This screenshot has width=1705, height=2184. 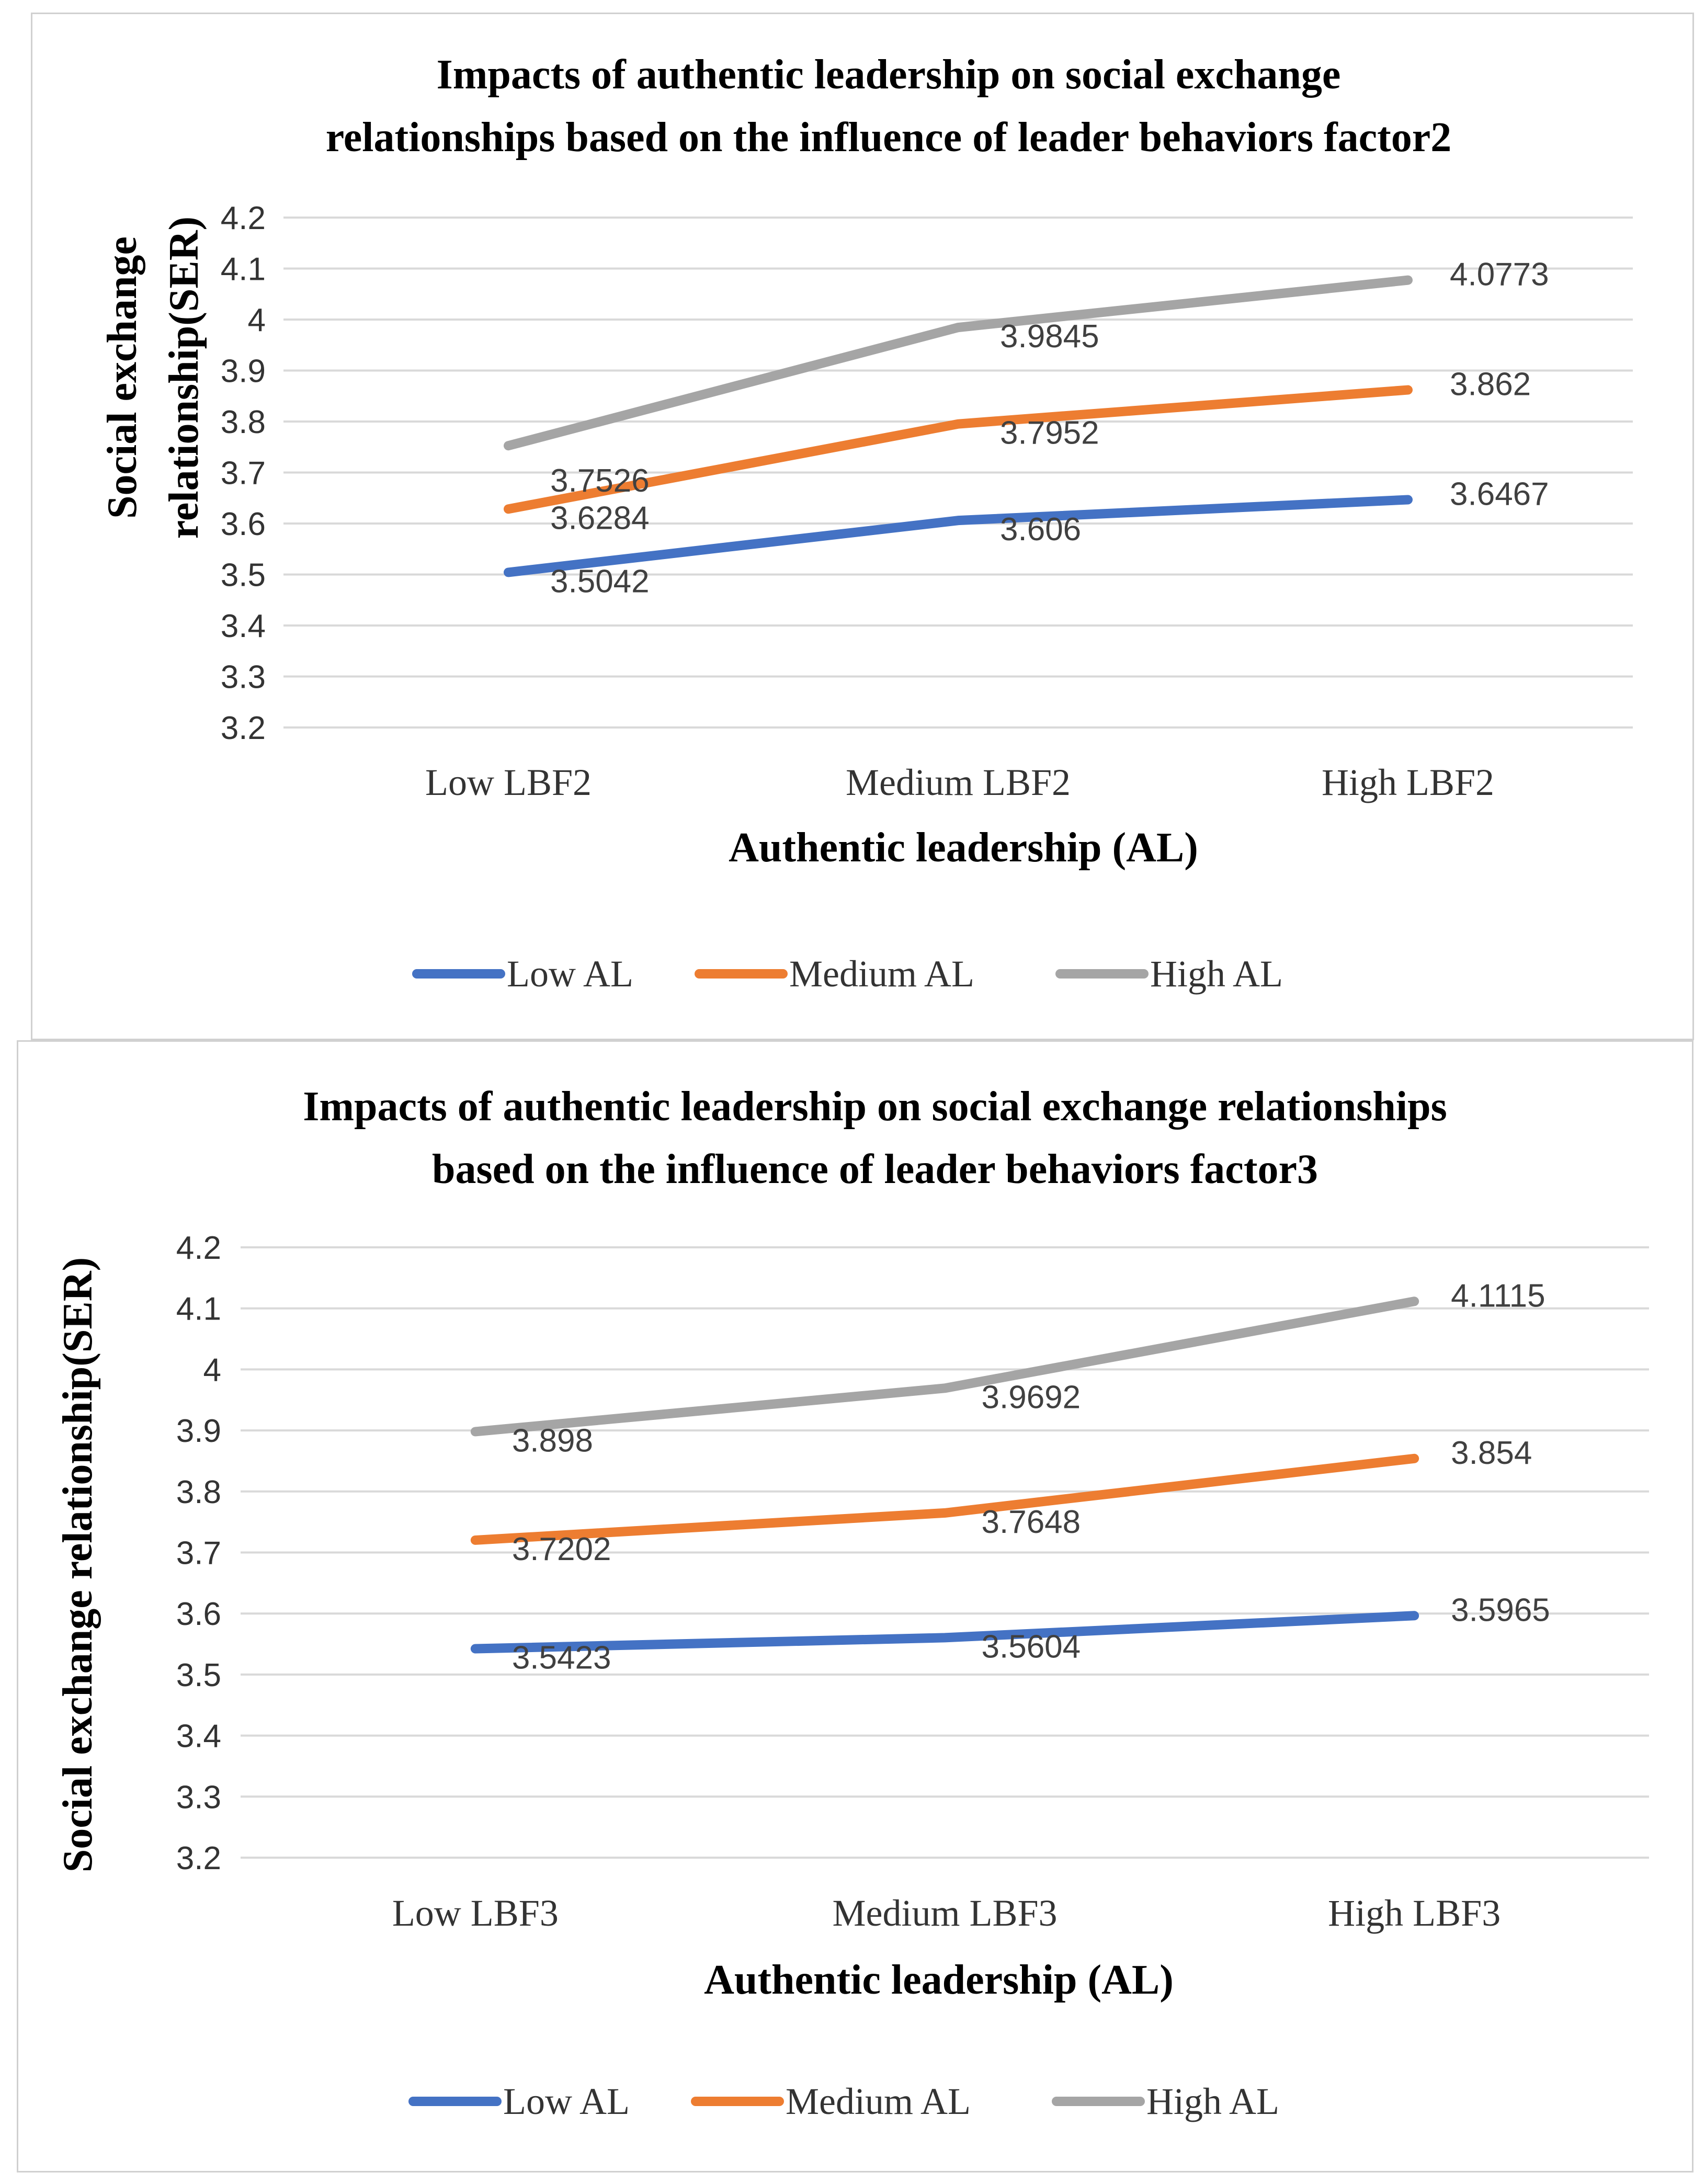 I want to click on data-label: 4.0773, so click(x=1499, y=275).